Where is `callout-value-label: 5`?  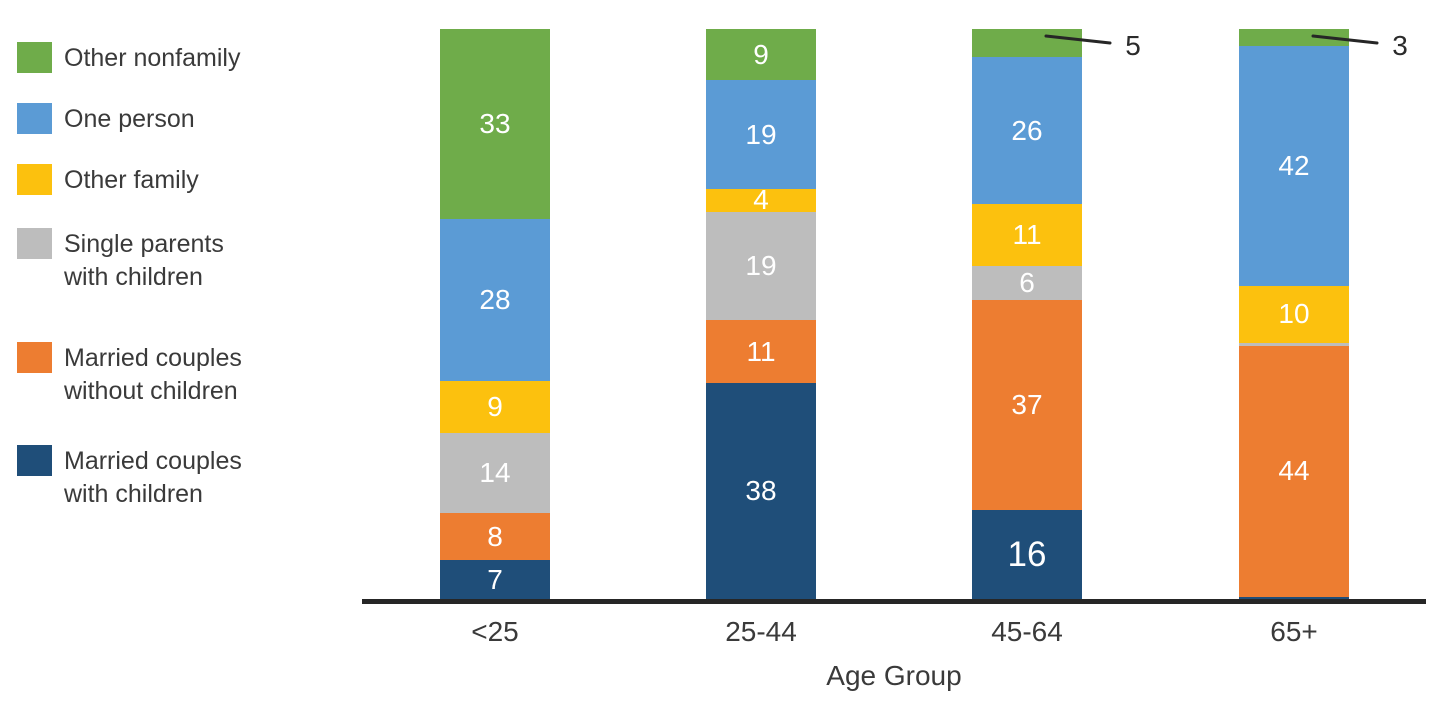
callout-value-label: 5 is located at coordinates (1133, 45).